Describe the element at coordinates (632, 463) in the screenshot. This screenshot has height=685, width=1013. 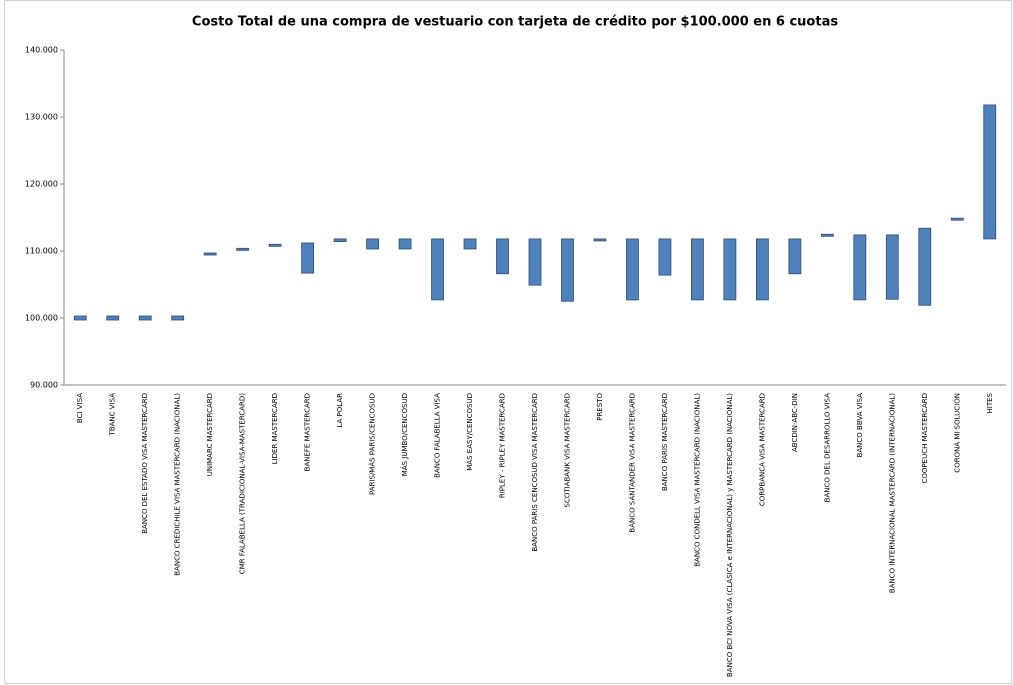
I see `x-tick-label: BANCO SANTANDER VISA MASTERCARD` at that location.